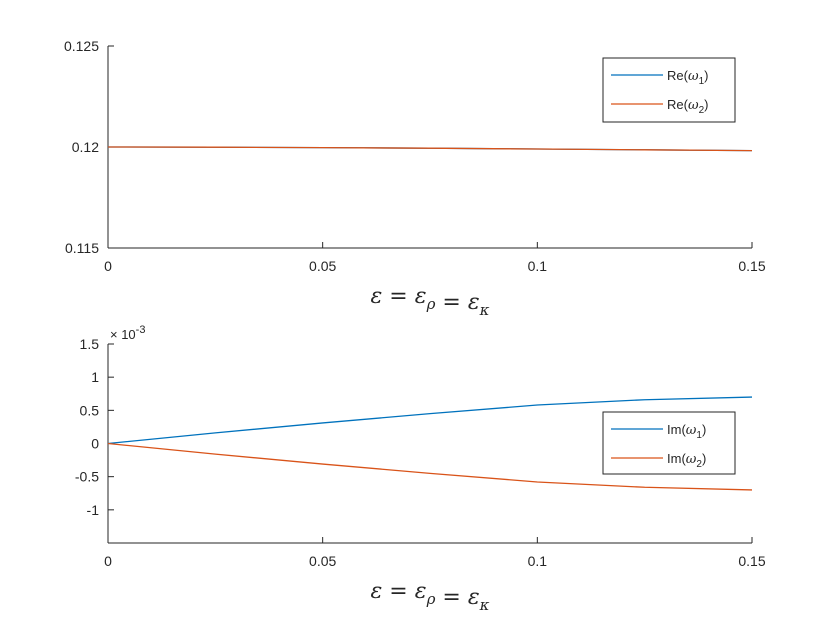 The width and height of the screenshot is (830, 623). Describe the element at coordinates (81, 46) in the screenshot. I see `y-tick-label: 0.125` at that location.